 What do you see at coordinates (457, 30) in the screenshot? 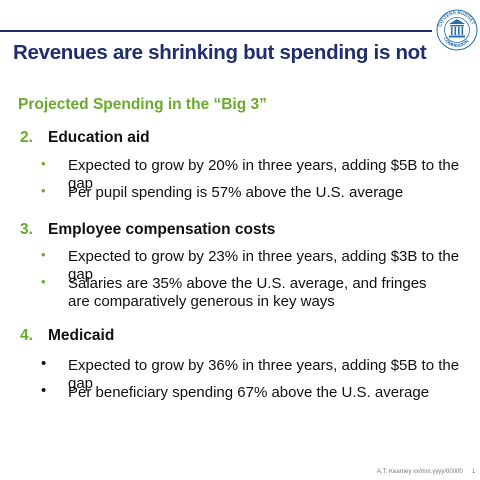
I see `citizens-budget-commission-logo: CITIZENS BUDGET COMMISSION` at bounding box center [457, 30].